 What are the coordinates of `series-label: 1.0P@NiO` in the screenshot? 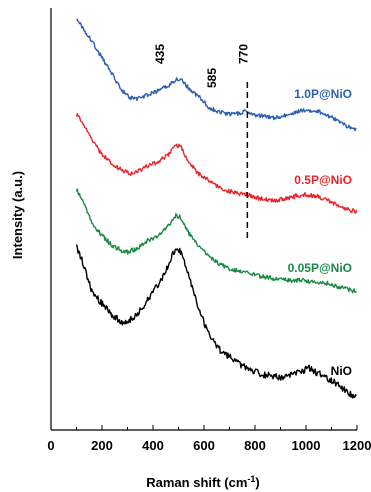 It's located at (323, 94).